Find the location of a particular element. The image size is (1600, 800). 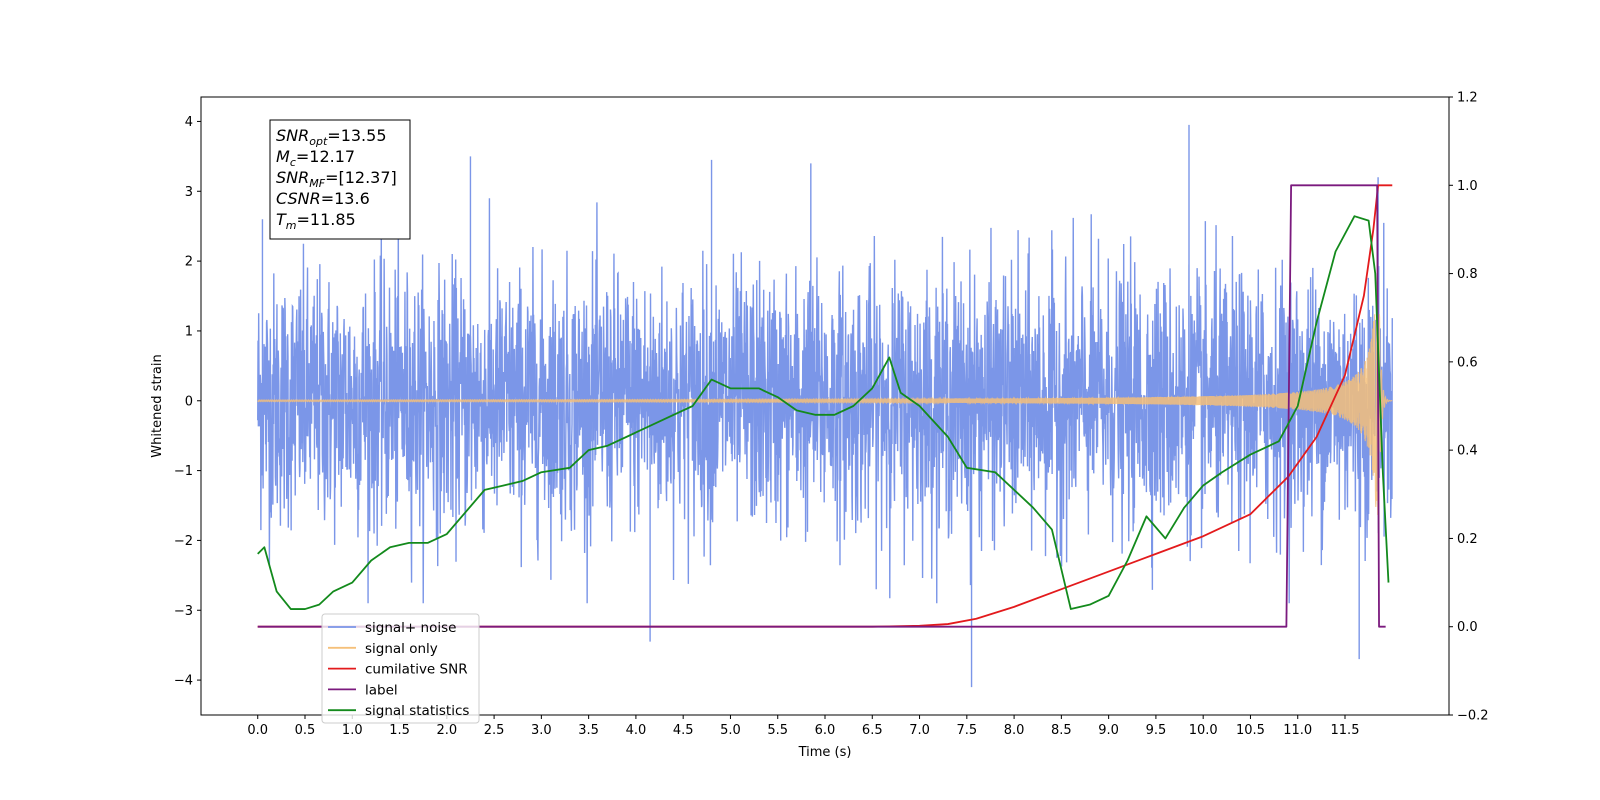

y2-tick-label: 0.8 is located at coordinates (1467, 274).